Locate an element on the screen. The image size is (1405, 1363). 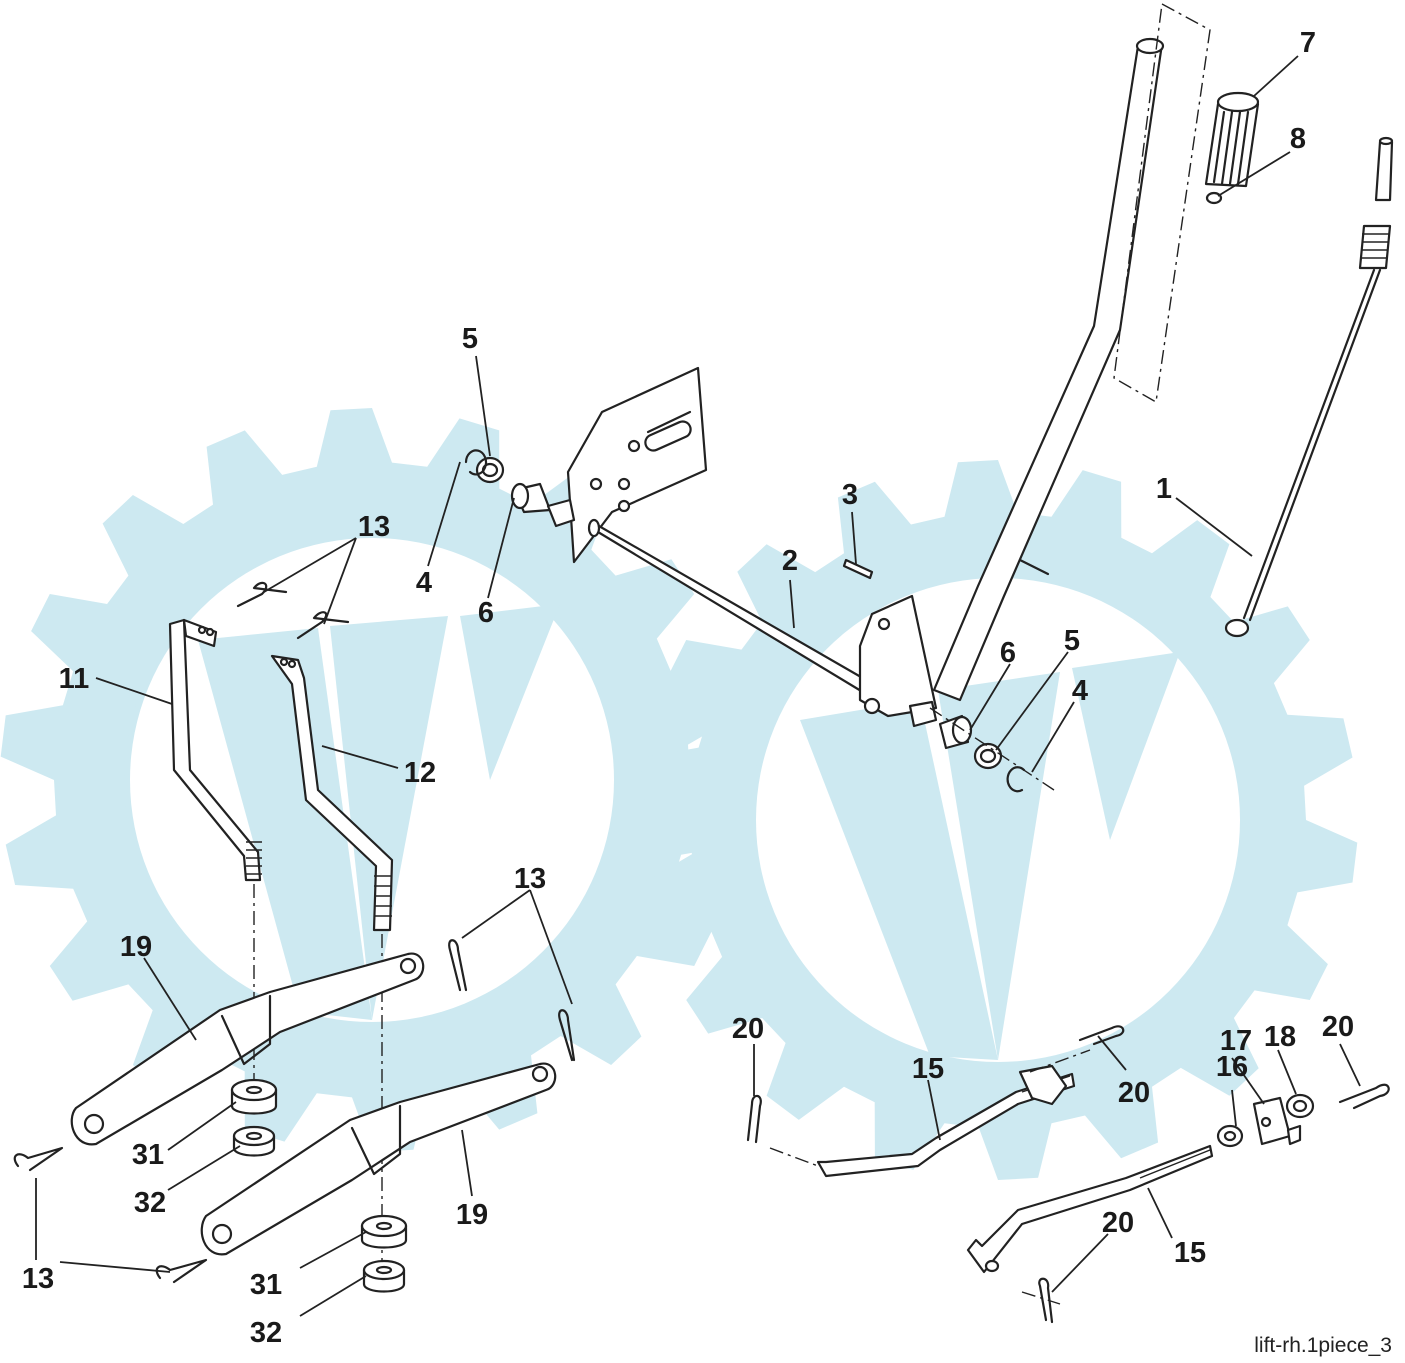
callout-12: 12 is located at coordinates (420, 773).